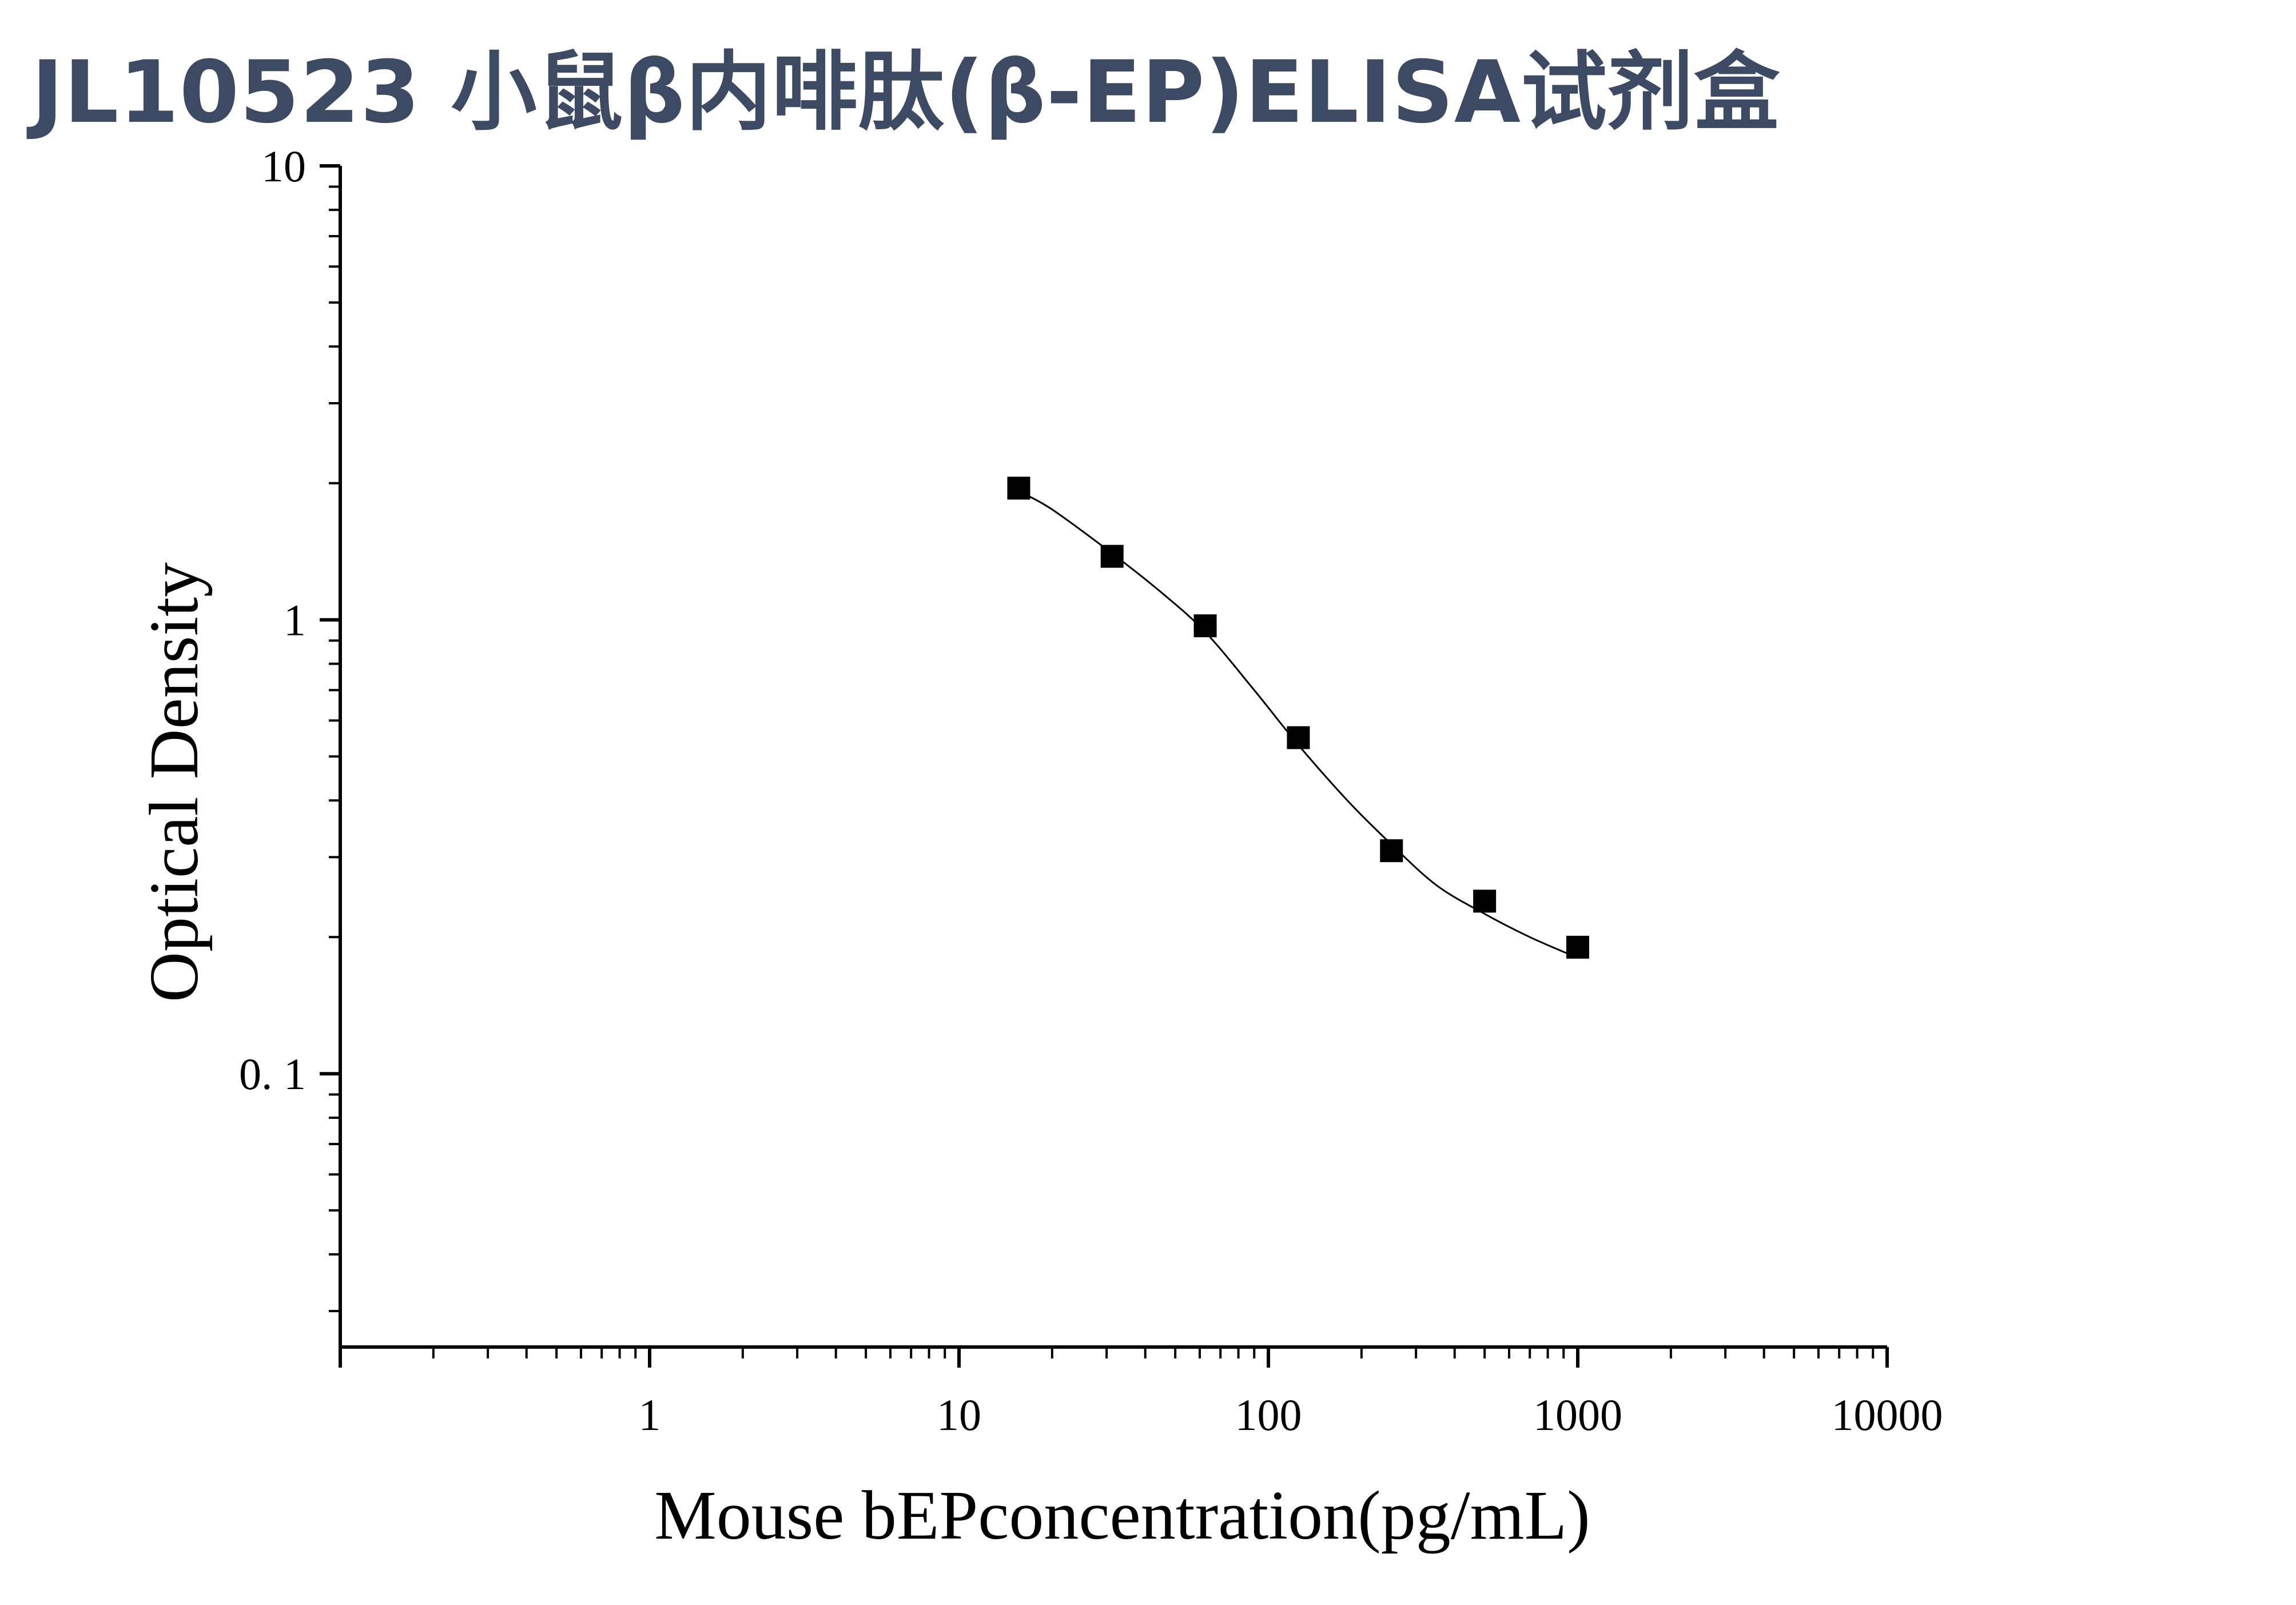 The image size is (2296, 1605). I want to click on page-title: JL10523 小鼠β内啡肽(β-EP)ELISA试剂盒, so click(905, 92).